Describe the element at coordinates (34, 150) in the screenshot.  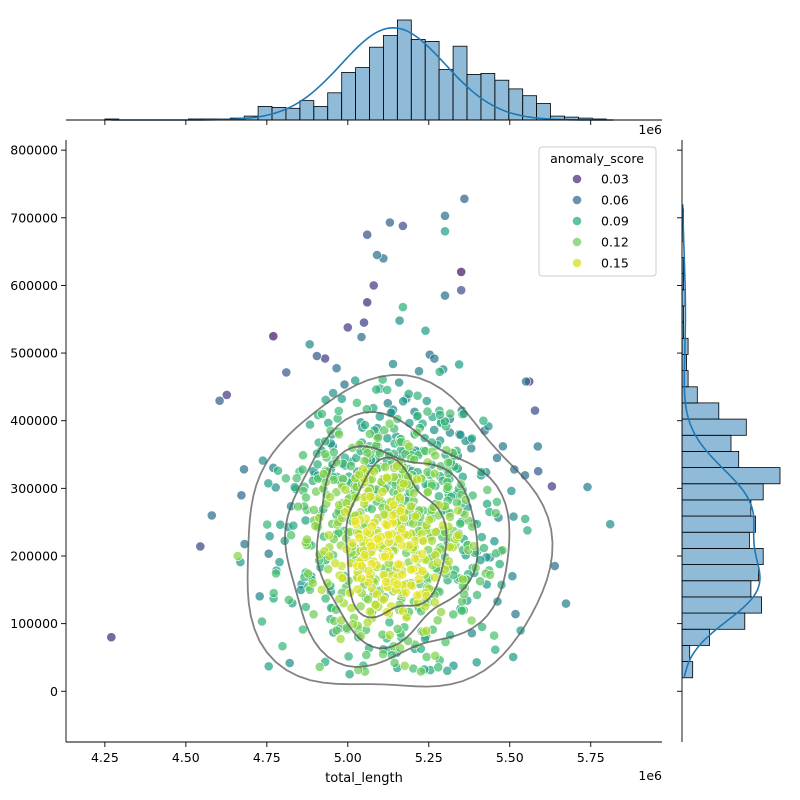
I see `y-tick-label: 800000` at that location.